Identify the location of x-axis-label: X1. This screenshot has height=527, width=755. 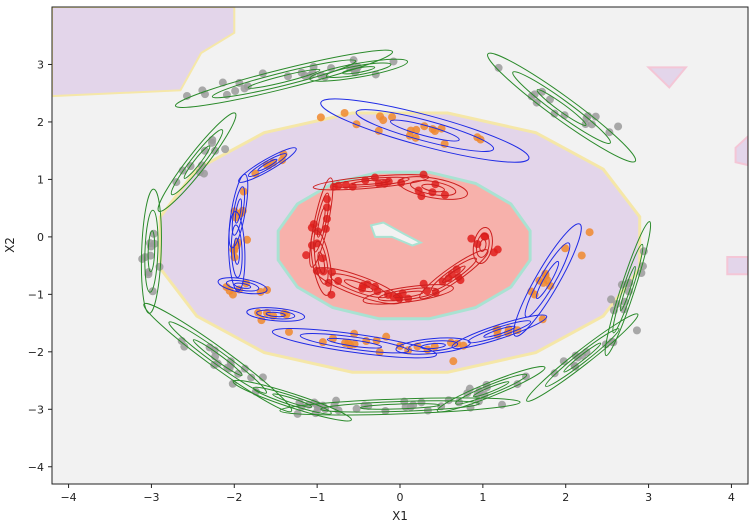
(400, 516).